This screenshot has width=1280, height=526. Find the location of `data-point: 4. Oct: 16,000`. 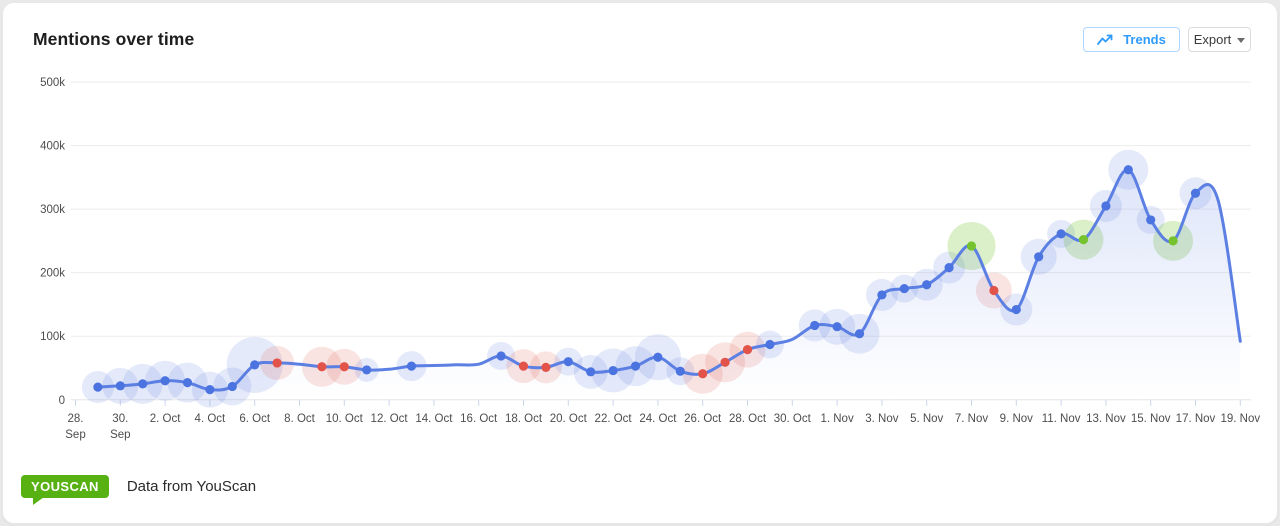

data-point: 4. Oct: 16,000 is located at coordinates (210, 390).